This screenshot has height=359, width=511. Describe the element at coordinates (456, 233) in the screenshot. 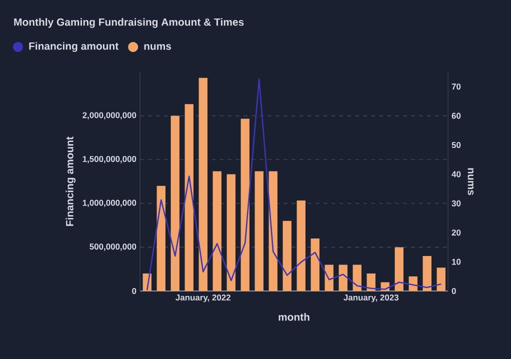

I see `y2-tick-label: 20` at that location.